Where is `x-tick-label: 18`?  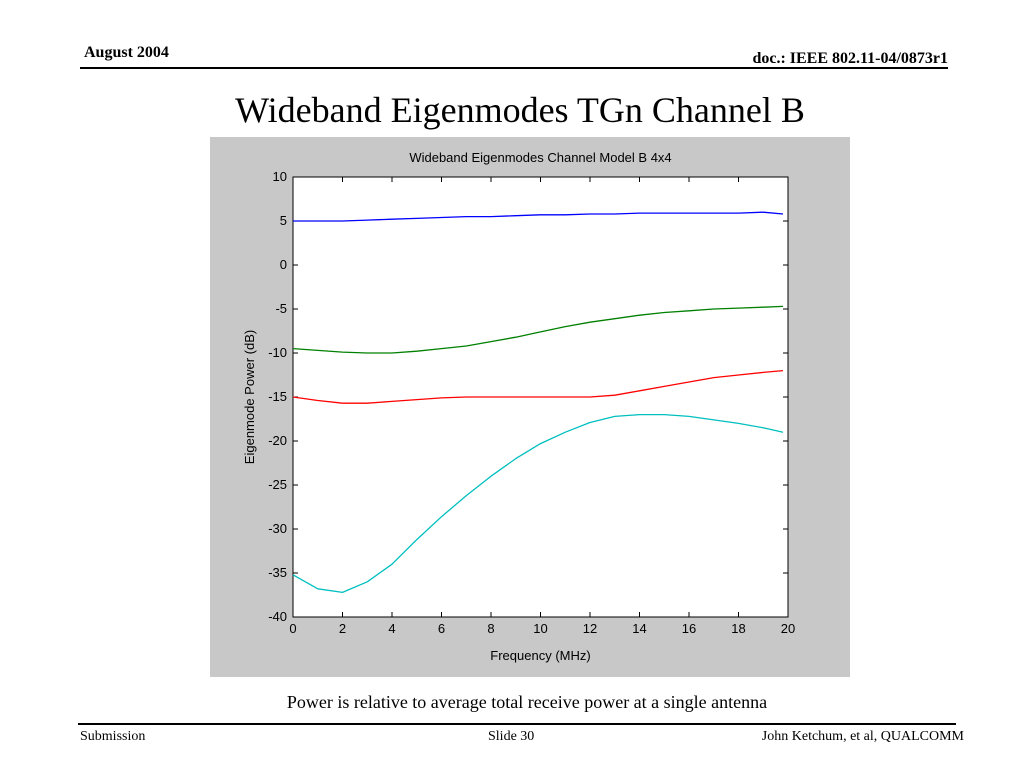 x-tick-label: 18 is located at coordinates (738, 628).